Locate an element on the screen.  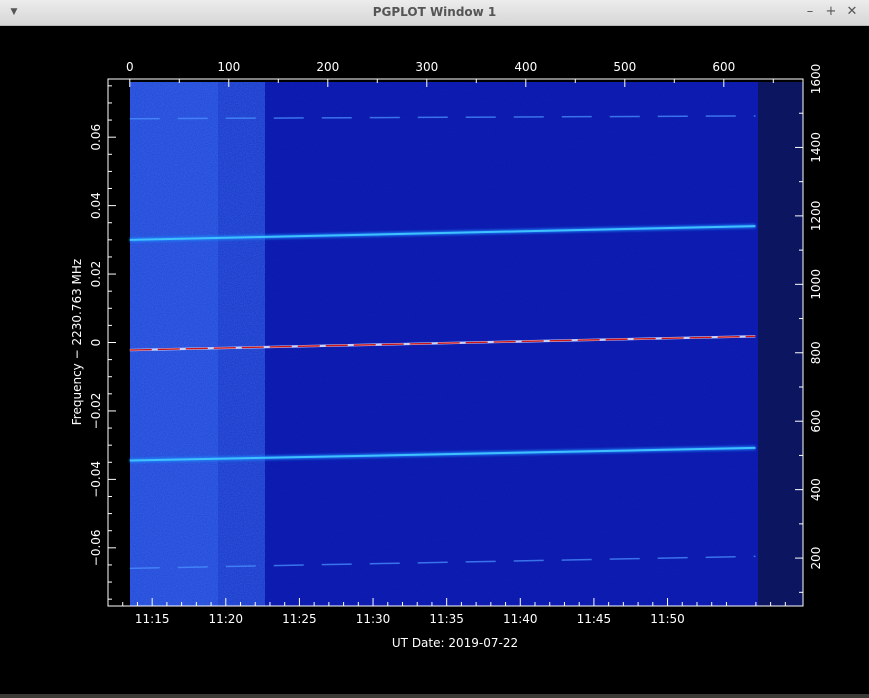
left-axis-labels: −0.06 −0.04 −0.02 0 0.02 0.04 0.06 is located at coordinates (96, 345).